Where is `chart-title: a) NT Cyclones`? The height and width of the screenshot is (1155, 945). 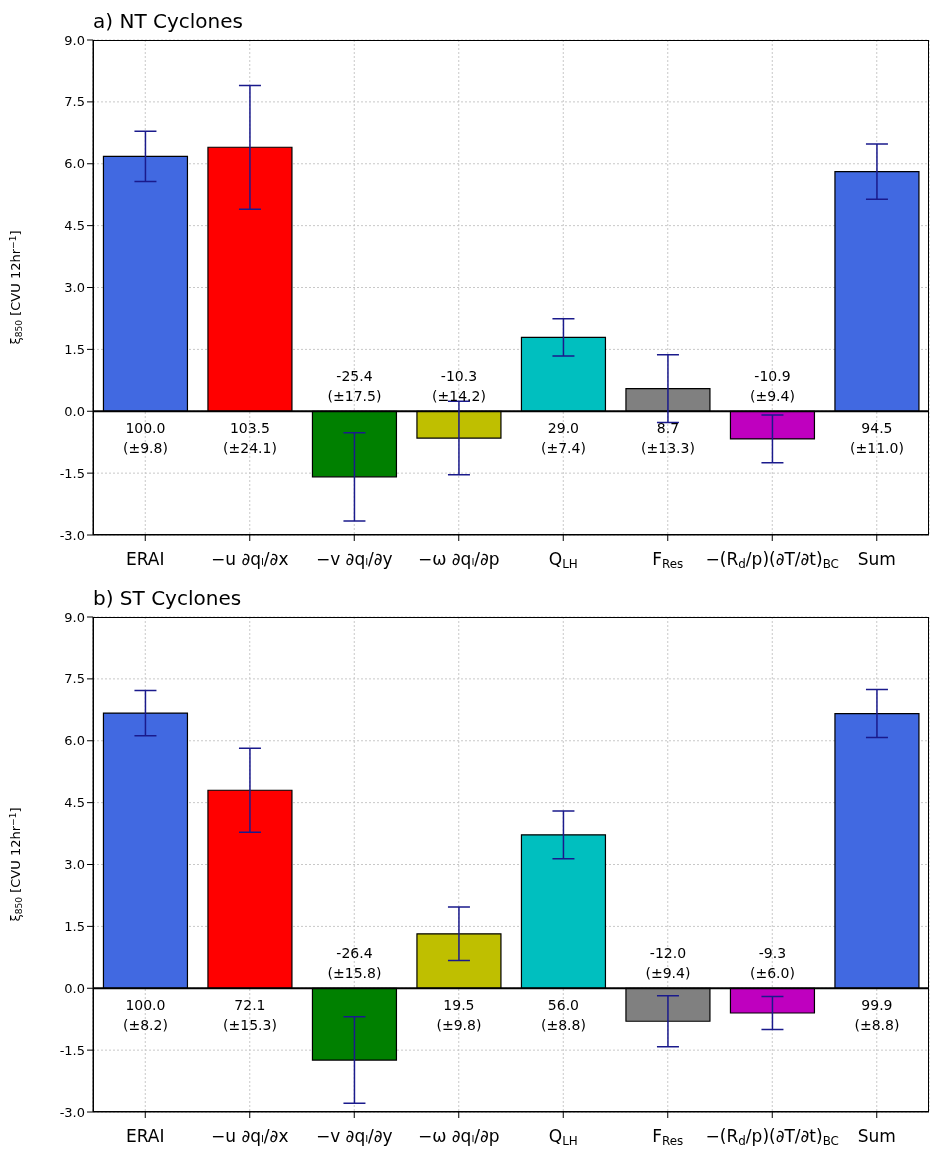
chart-title: a) NT Cyclones is located at coordinates (168, 21).